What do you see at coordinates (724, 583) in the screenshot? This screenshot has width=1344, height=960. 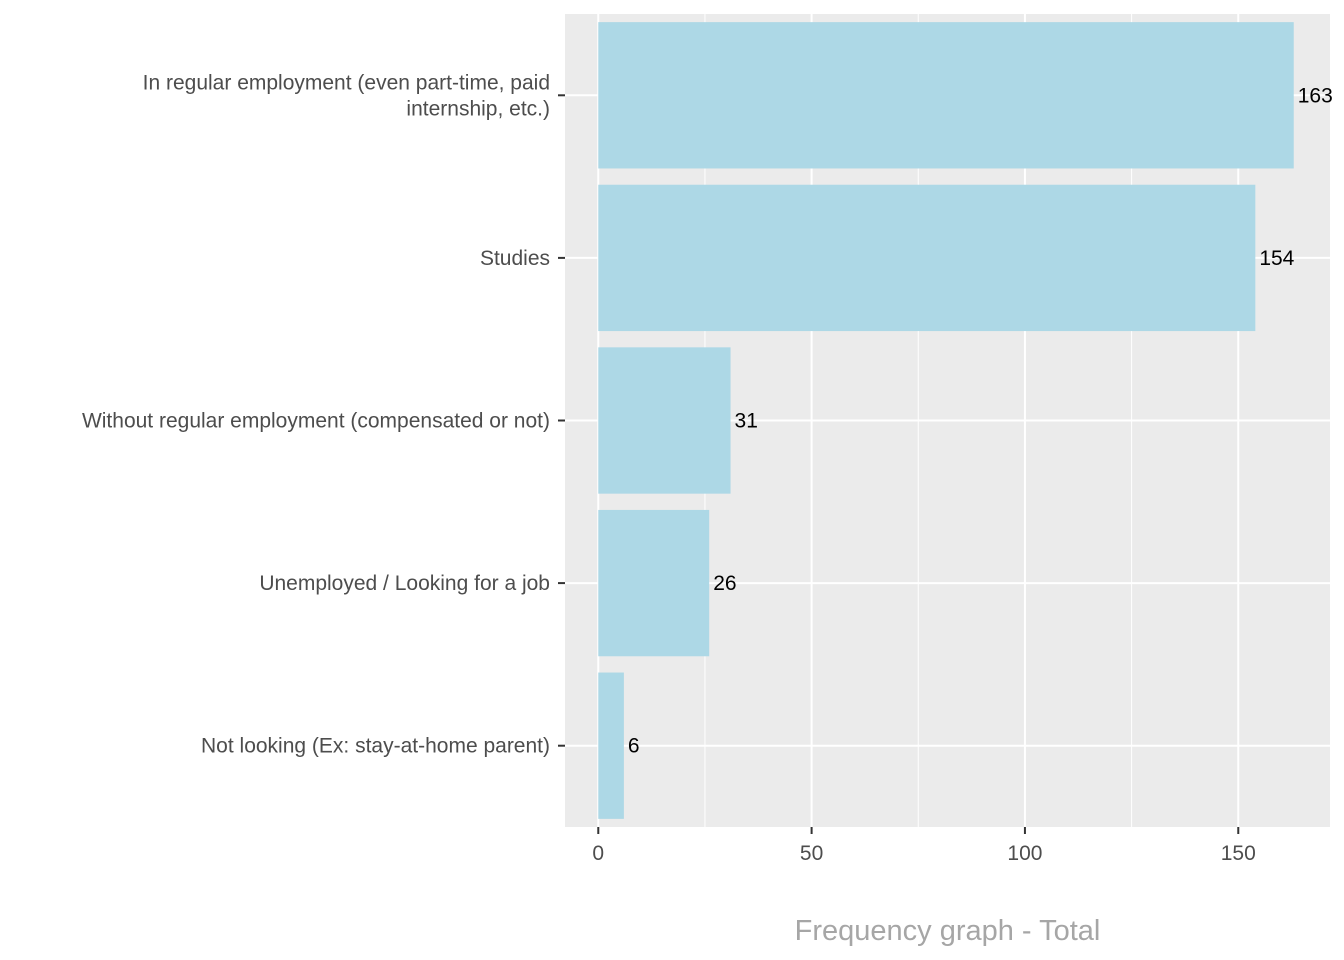 I see `bar-value-label: 26` at bounding box center [724, 583].